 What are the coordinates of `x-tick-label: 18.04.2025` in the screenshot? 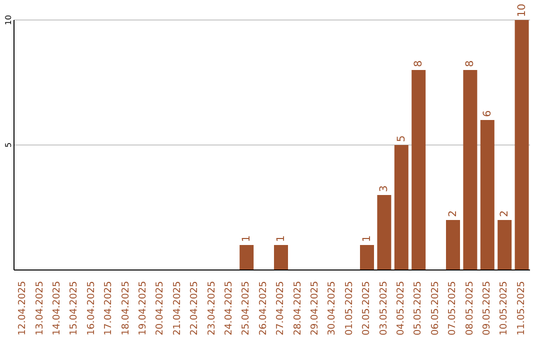 It's located at (126, 308).